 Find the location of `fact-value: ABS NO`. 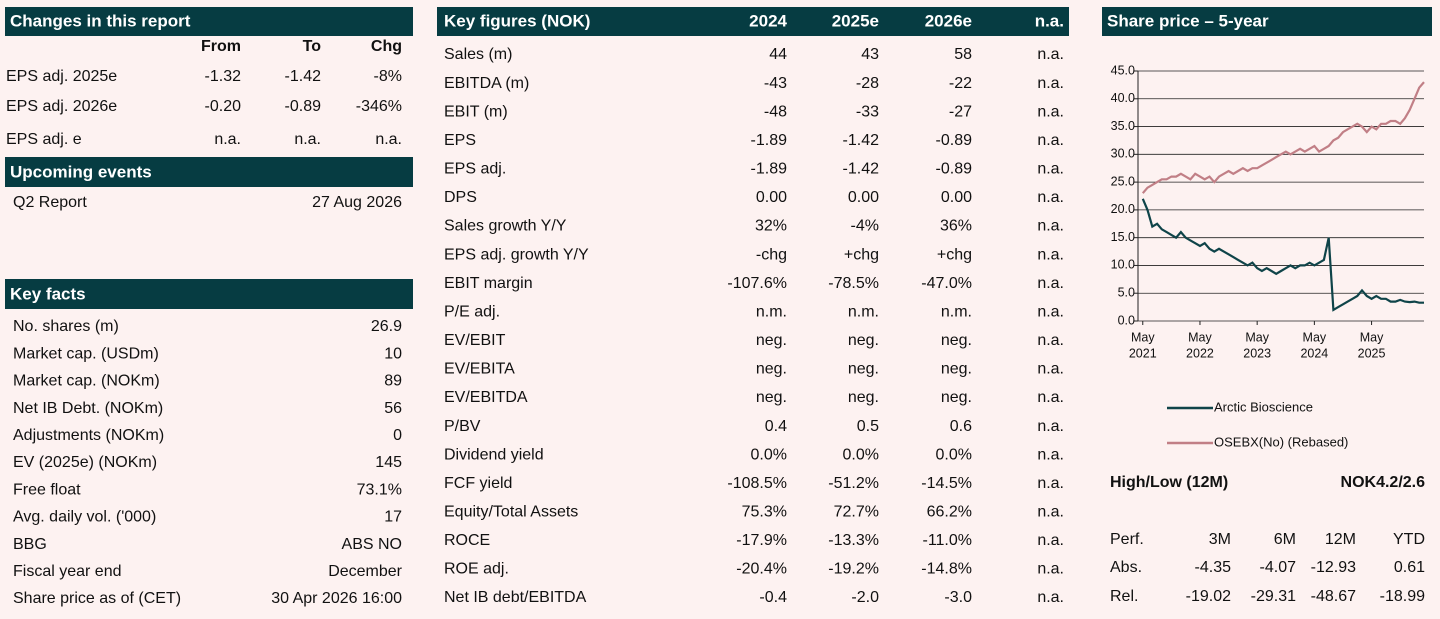

fact-value: ABS NO is located at coordinates (372, 544).